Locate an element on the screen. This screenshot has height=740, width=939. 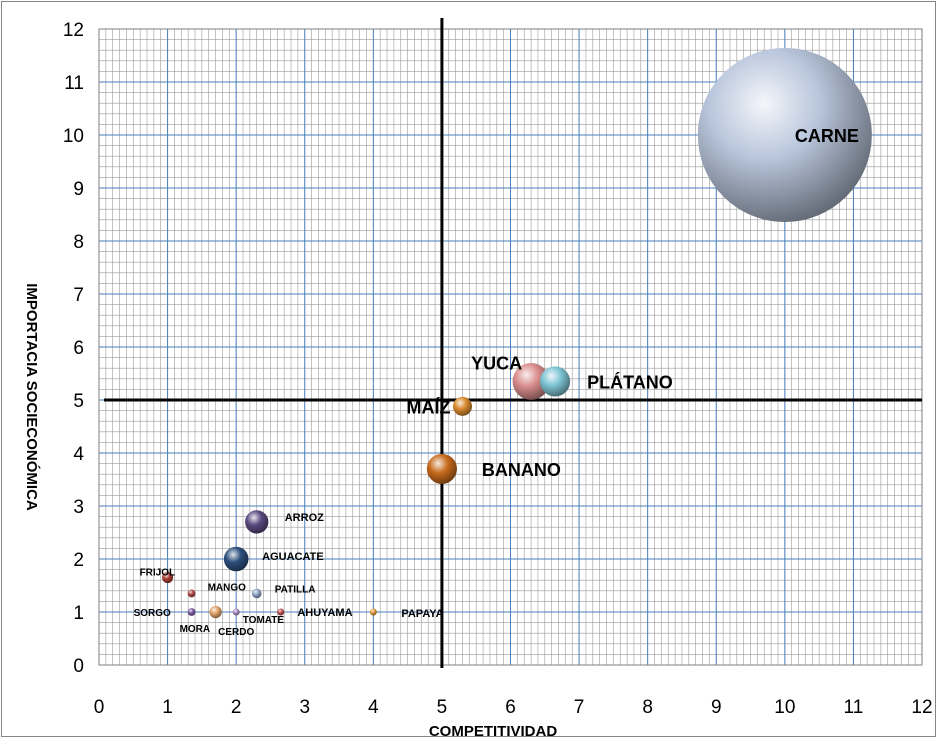
bubble-label: PATILLA is located at coordinates (295, 589).